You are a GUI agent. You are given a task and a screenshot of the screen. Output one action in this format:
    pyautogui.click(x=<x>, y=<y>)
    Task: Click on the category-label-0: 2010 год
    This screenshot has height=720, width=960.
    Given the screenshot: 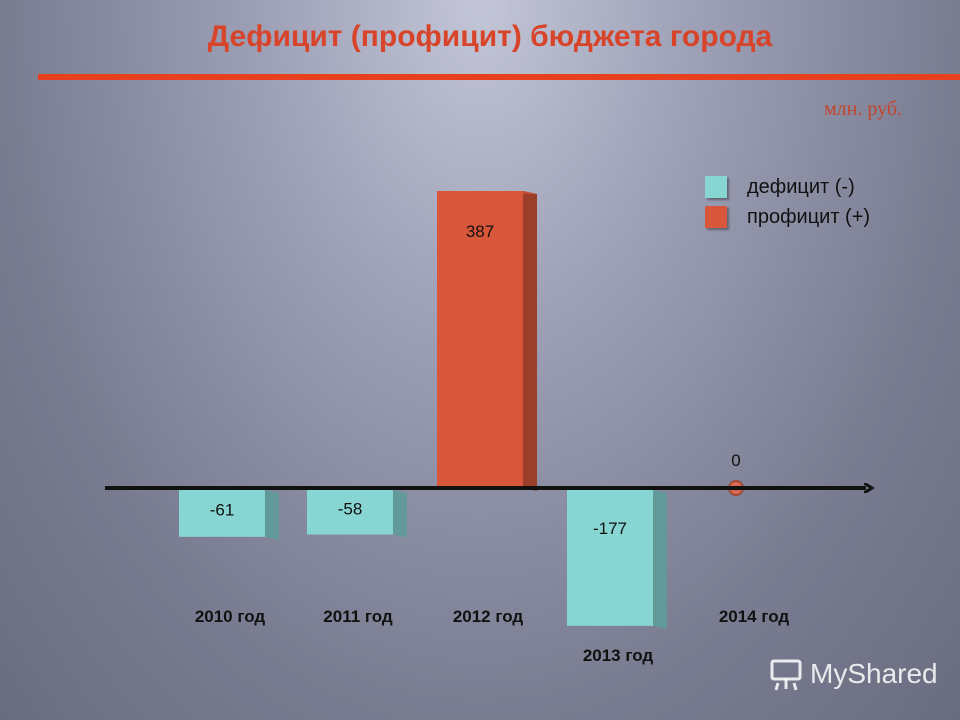 What is the action you would take?
    pyautogui.click(x=230, y=616)
    